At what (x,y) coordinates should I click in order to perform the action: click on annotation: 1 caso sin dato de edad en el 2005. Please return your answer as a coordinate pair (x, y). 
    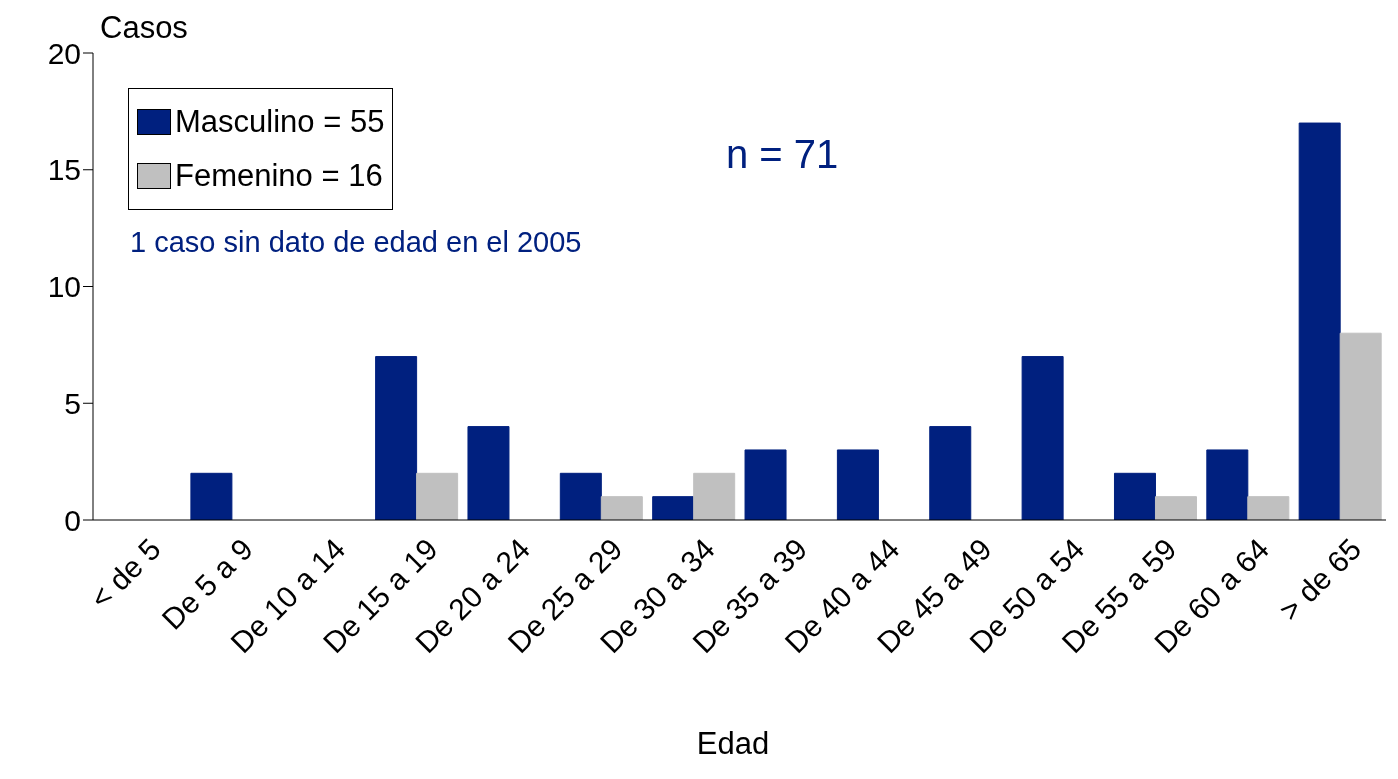
    Looking at the image, I should click on (356, 242).